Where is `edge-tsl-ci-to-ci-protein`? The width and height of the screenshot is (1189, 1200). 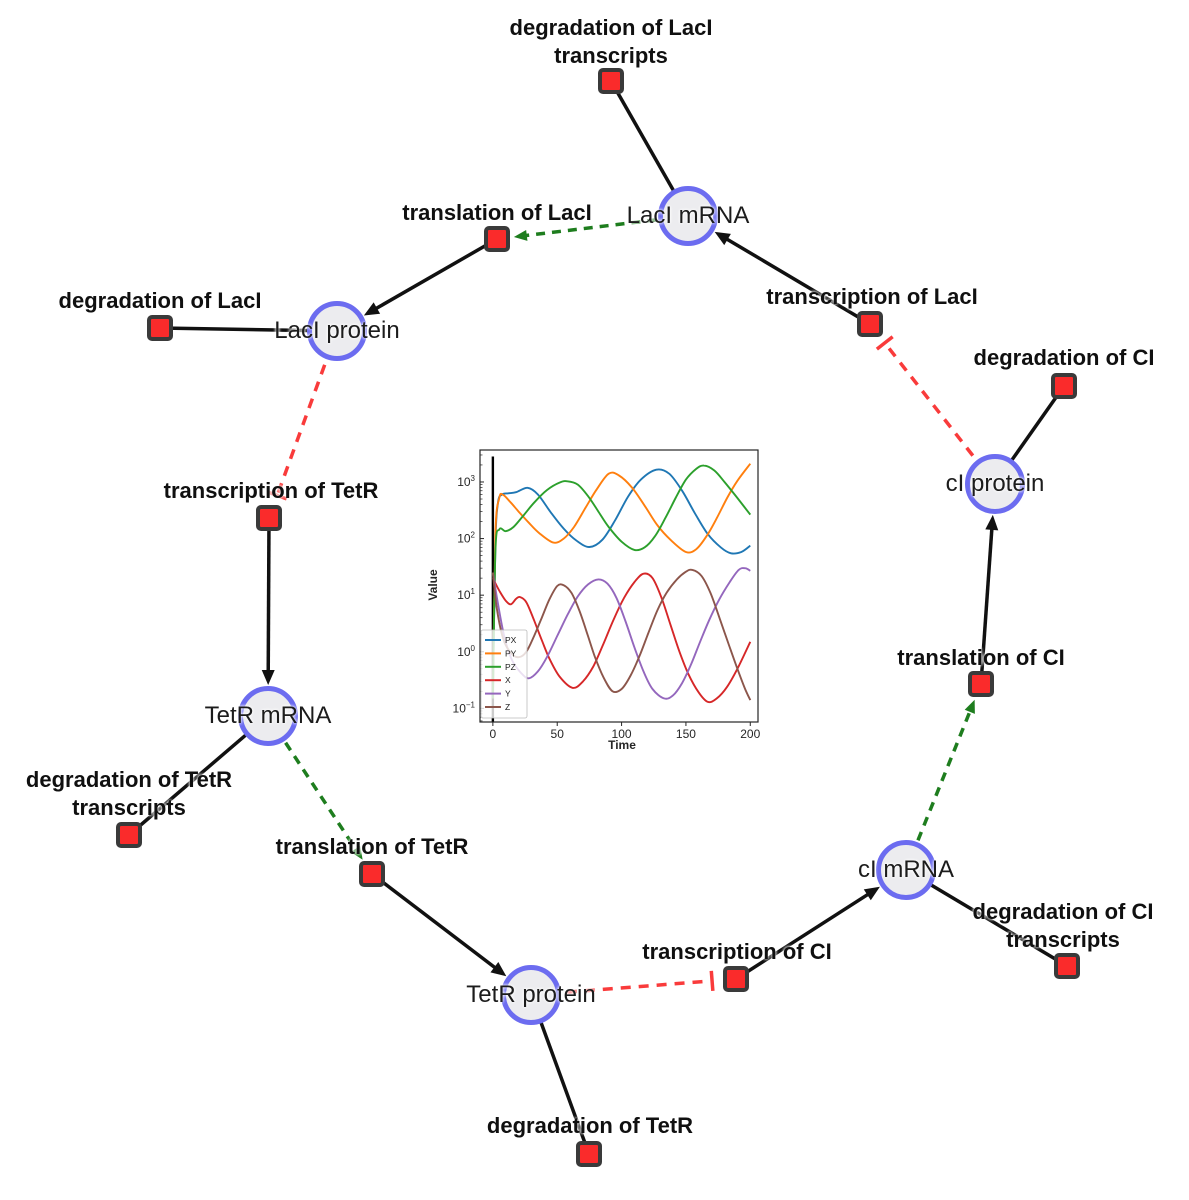 edge-tsl-ci-to-ci-protein is located at coordinates (989, 599).